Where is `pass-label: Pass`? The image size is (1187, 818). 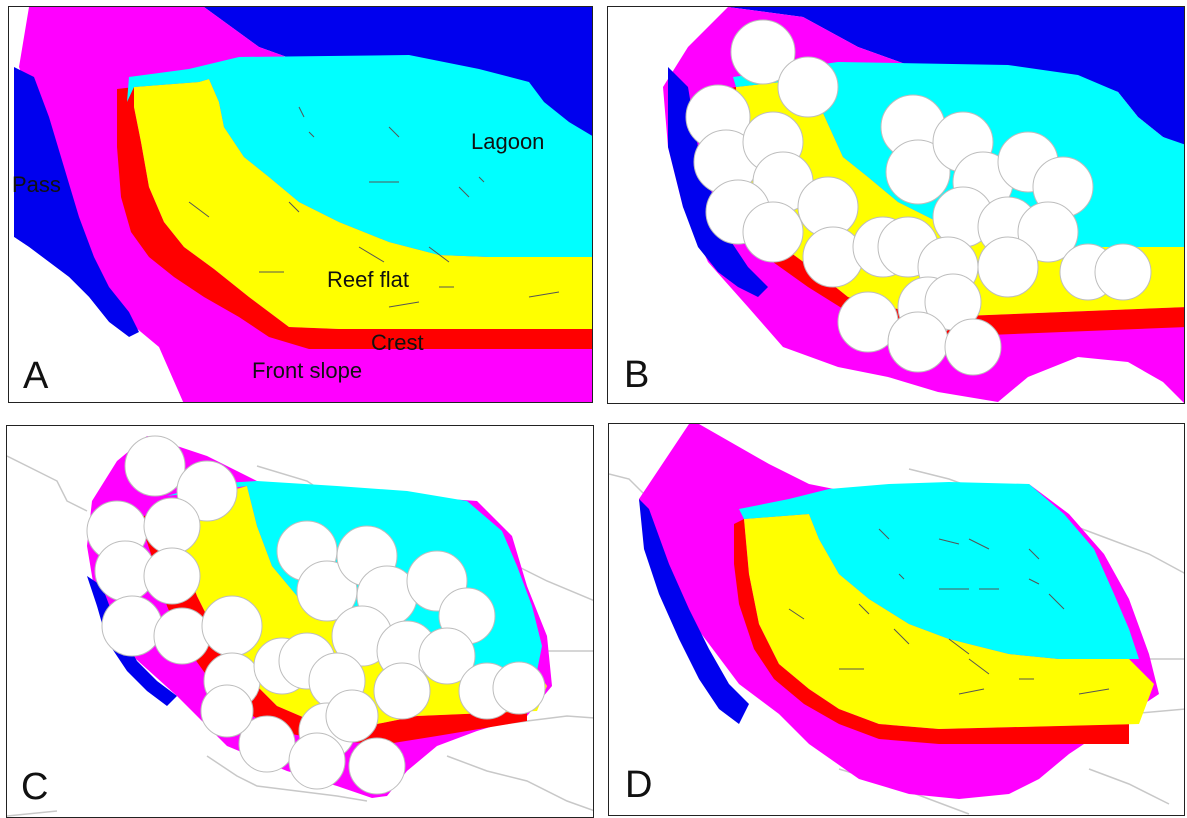 pass-label: Pass is located at coordinates (36, 184).